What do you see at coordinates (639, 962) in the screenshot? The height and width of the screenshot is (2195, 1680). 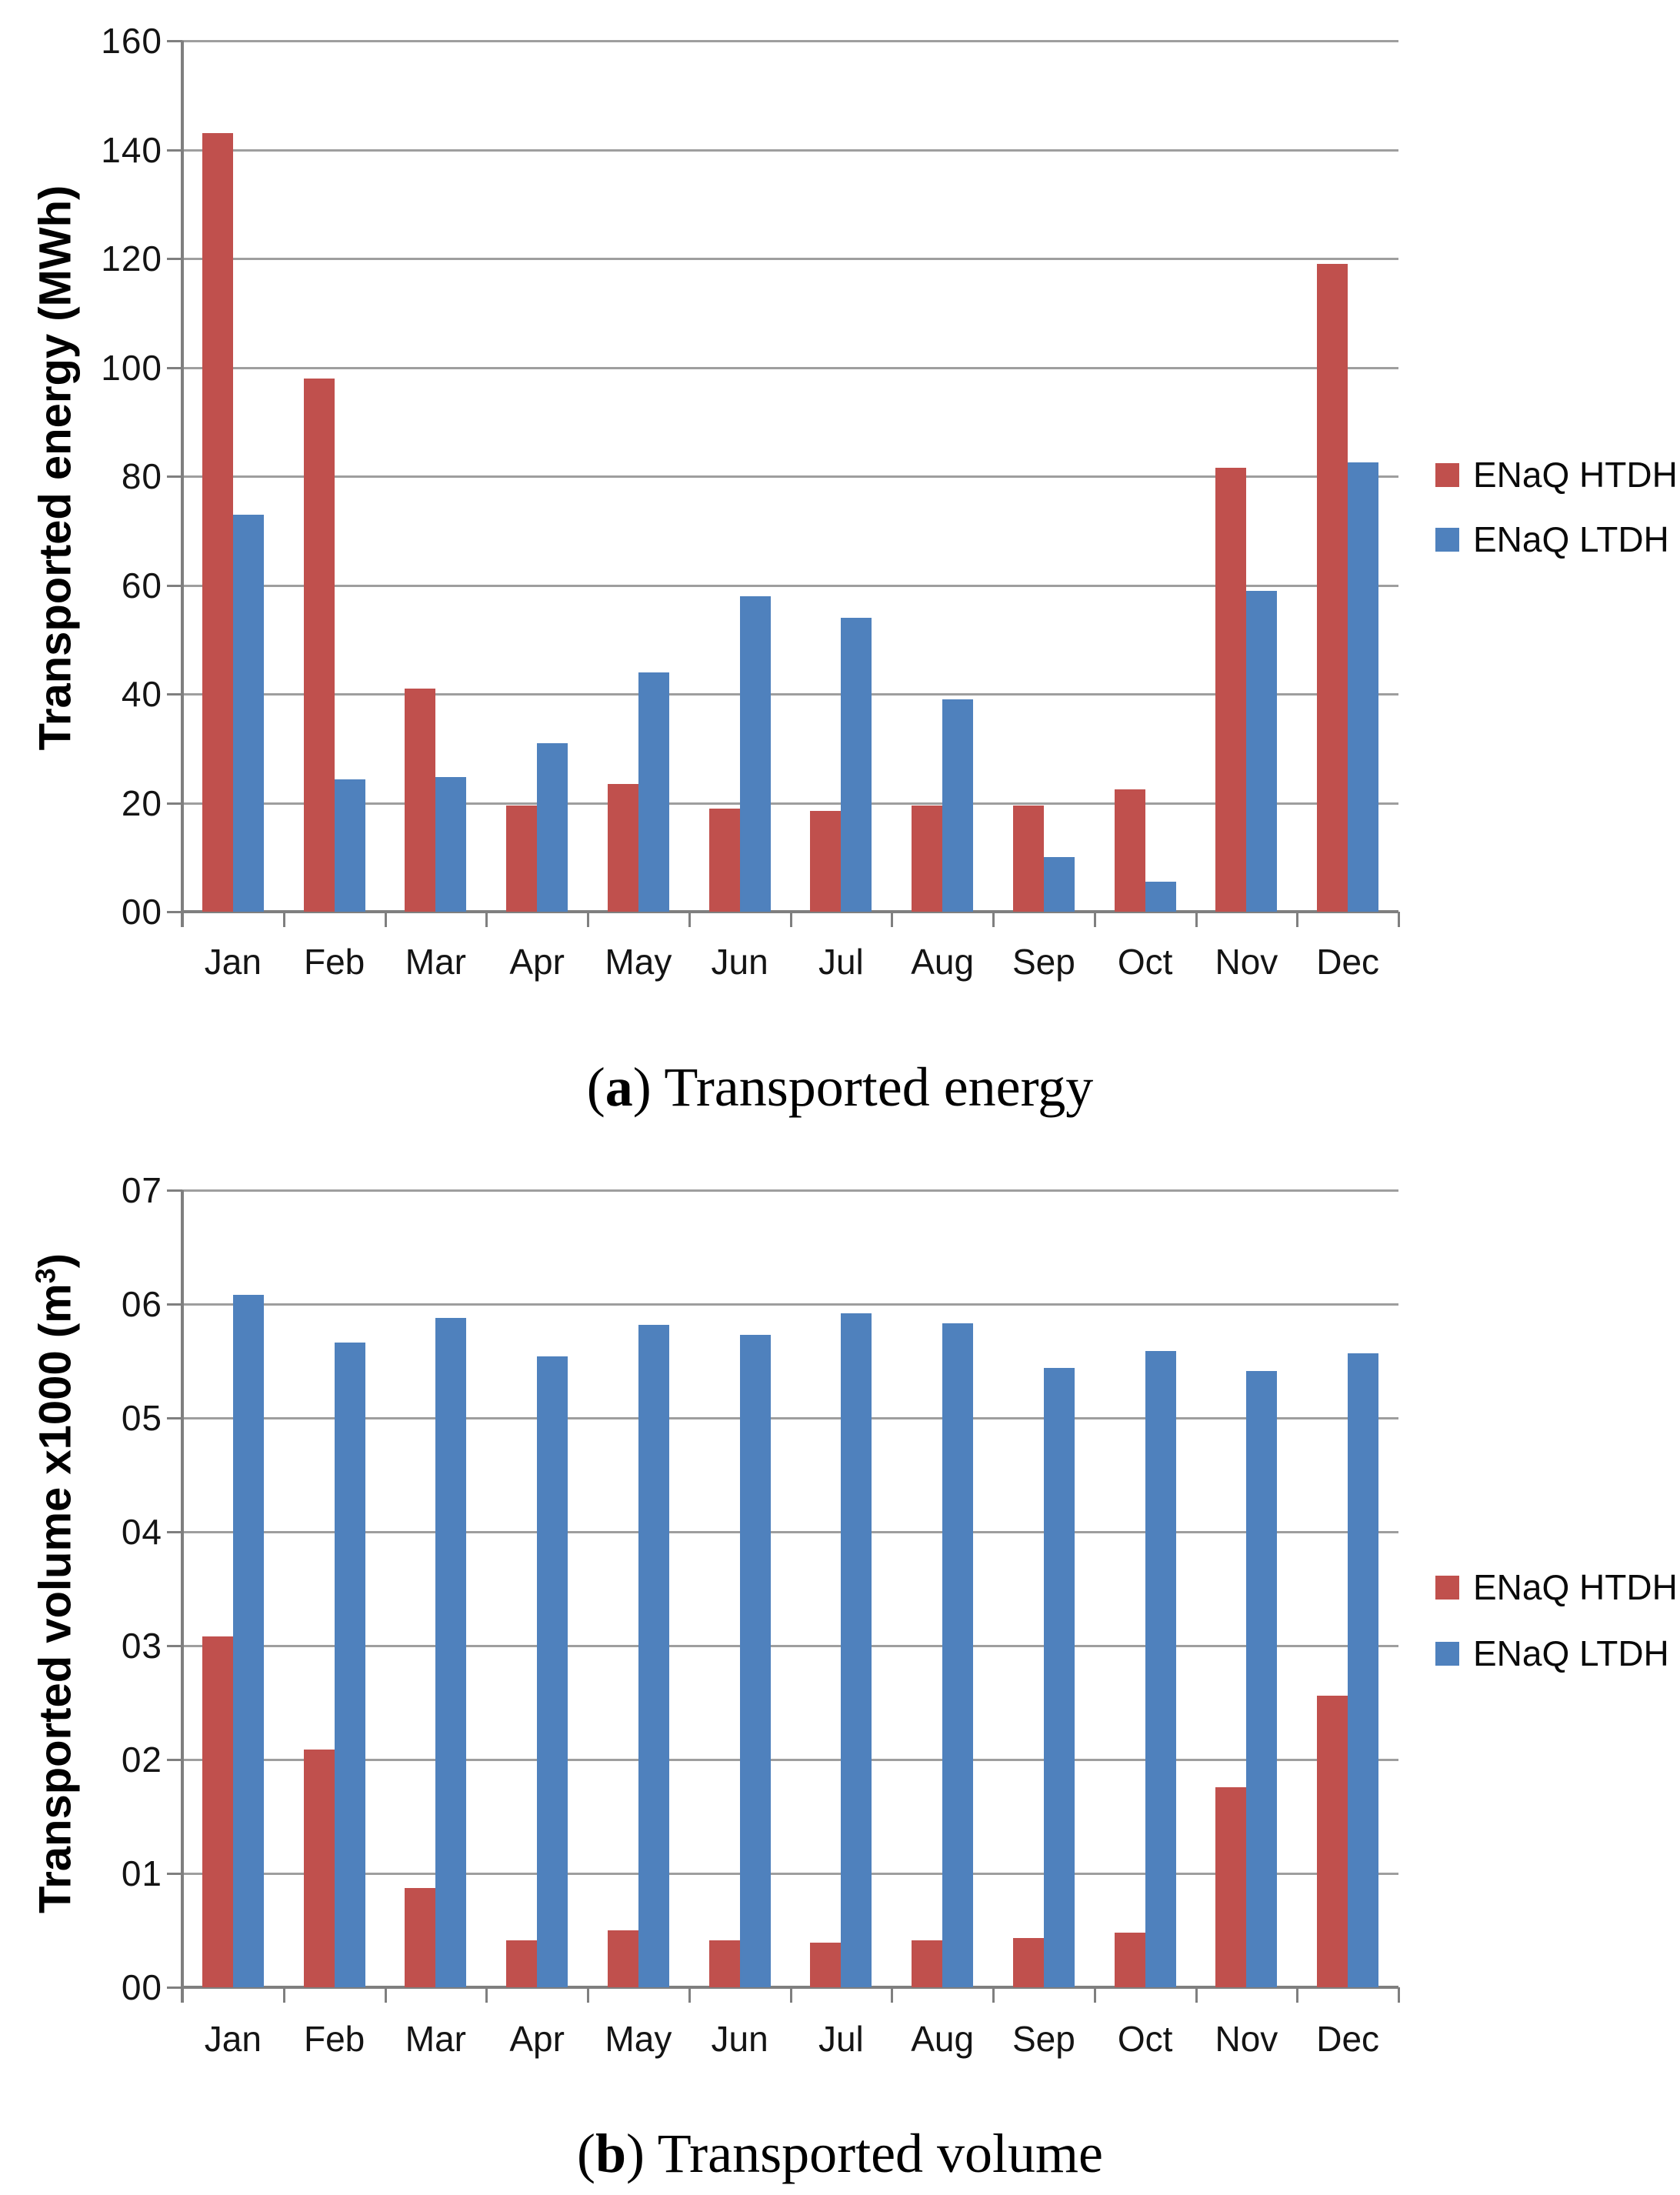 I see `x-tick-label-may: May` at bounding box center [639, 962].